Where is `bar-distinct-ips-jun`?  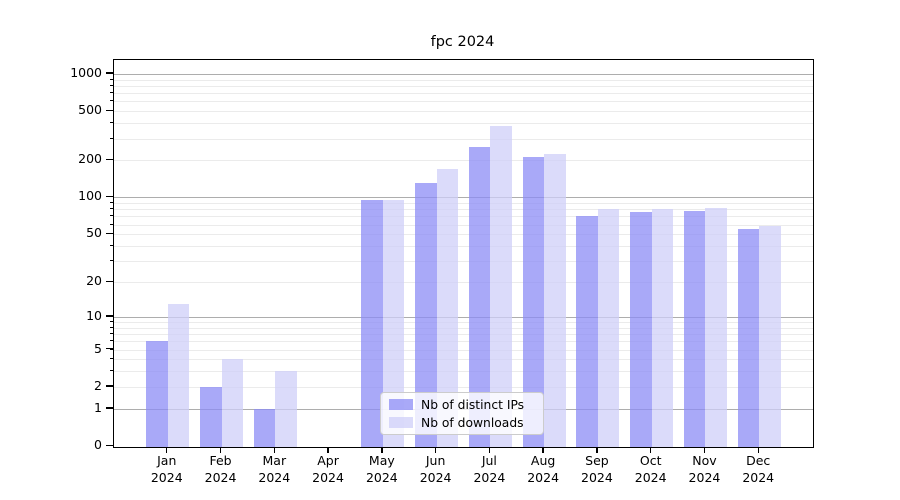 bar-distinct-ips-jun is located at coordinates (426, 315).